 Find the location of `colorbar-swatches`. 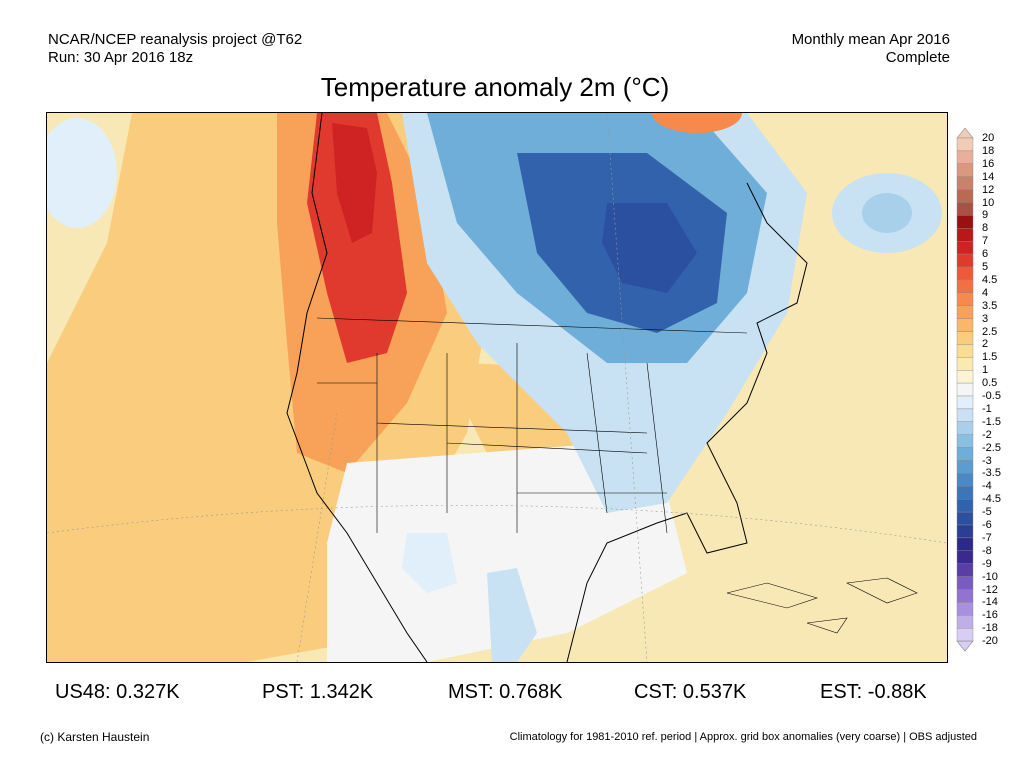

colorbar-swatches is located at coordinates (965, 390).